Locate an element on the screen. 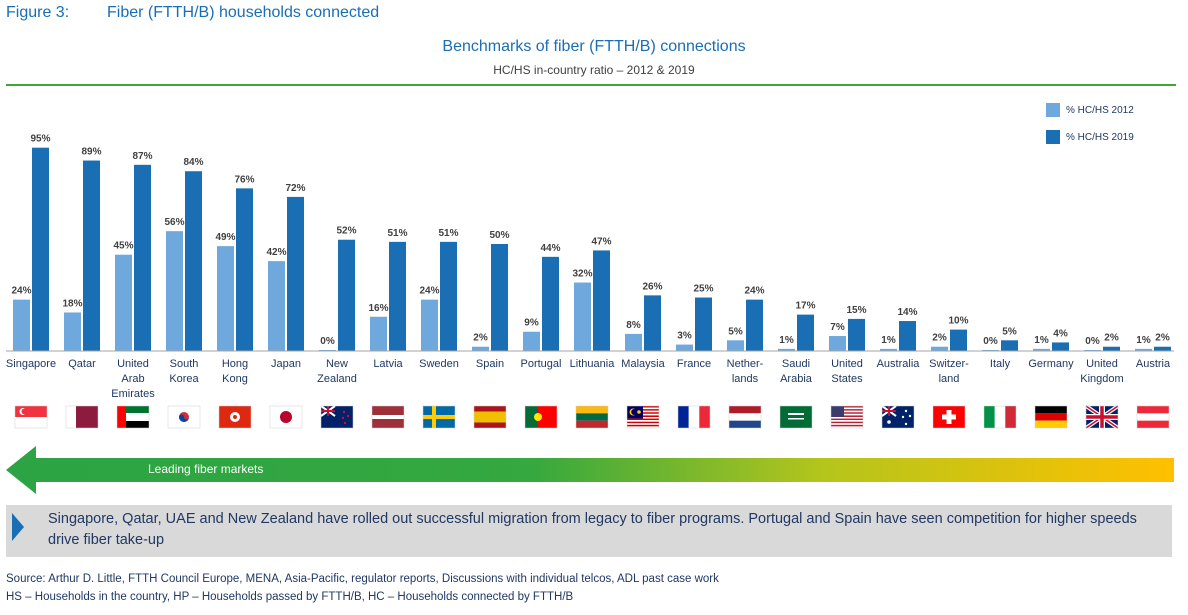  united-states-flag-icon is located at coordinates (847, 417).